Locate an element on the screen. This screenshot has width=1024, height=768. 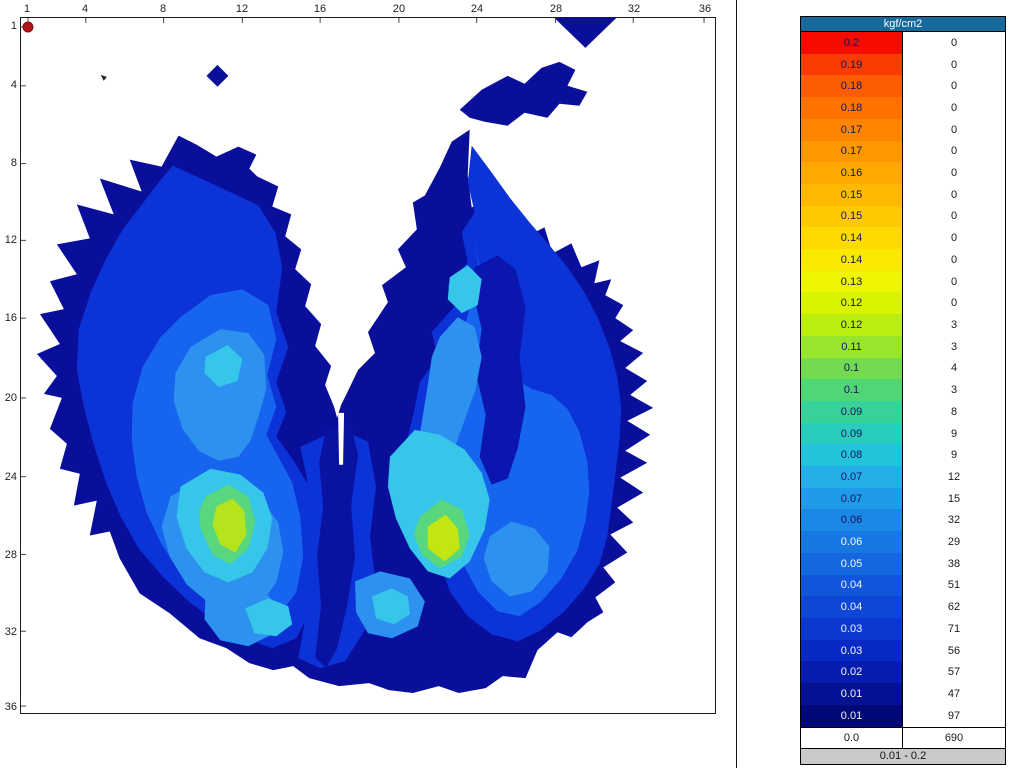
legend-count-cell: 32 is located at coordinates (954, 520).